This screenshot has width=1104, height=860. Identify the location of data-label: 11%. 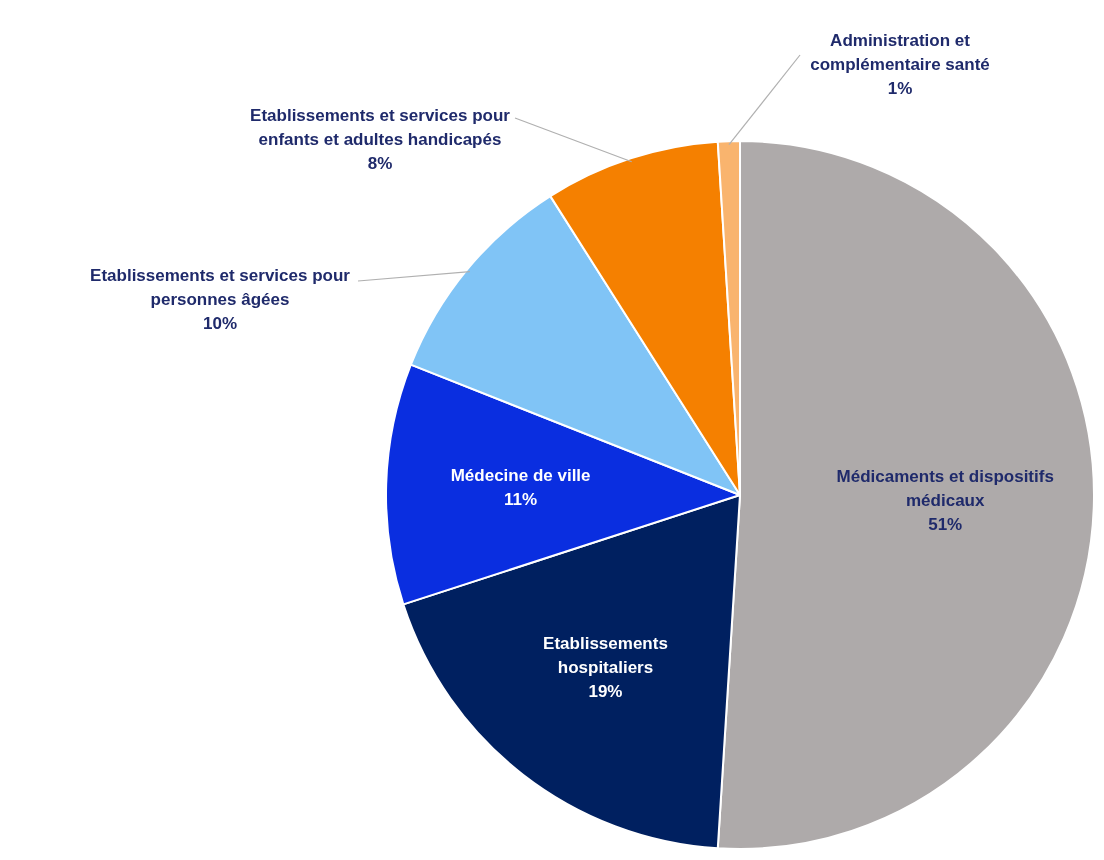
(521, 499).